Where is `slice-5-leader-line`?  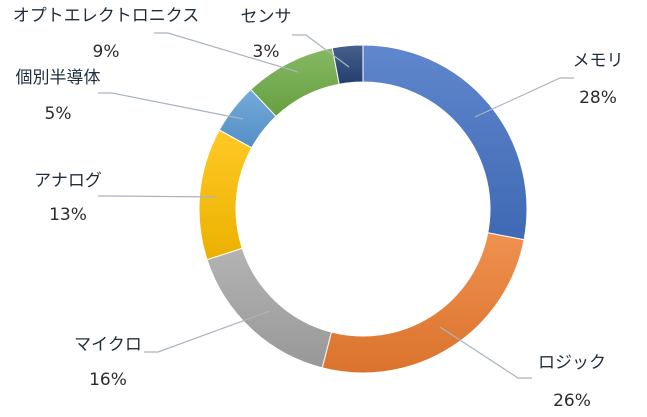
slice-5-leader-line is located at coordinates (171, 106).